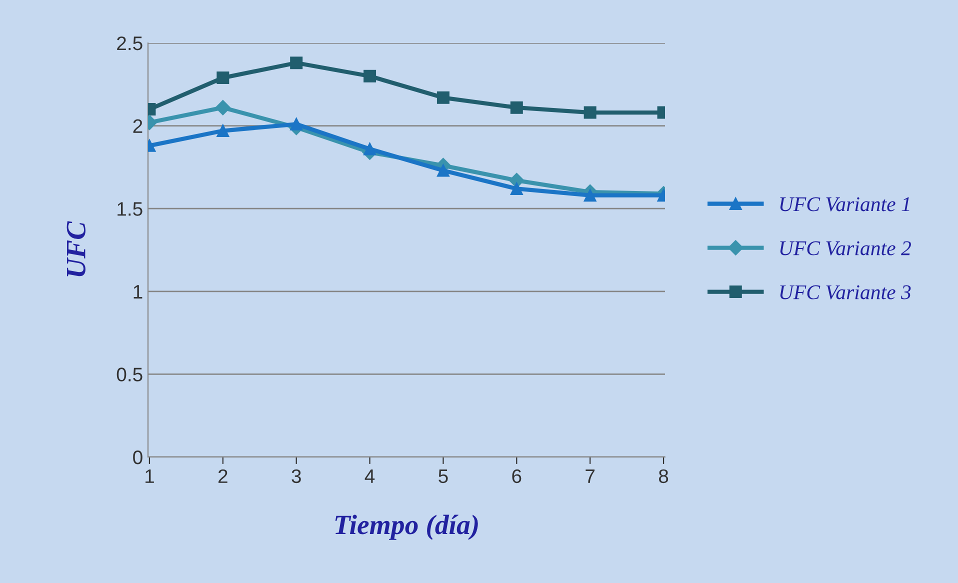 The width and height of the screenshot is (958, 583). I want to click on x-tick-label: 1, so click(150, 476).